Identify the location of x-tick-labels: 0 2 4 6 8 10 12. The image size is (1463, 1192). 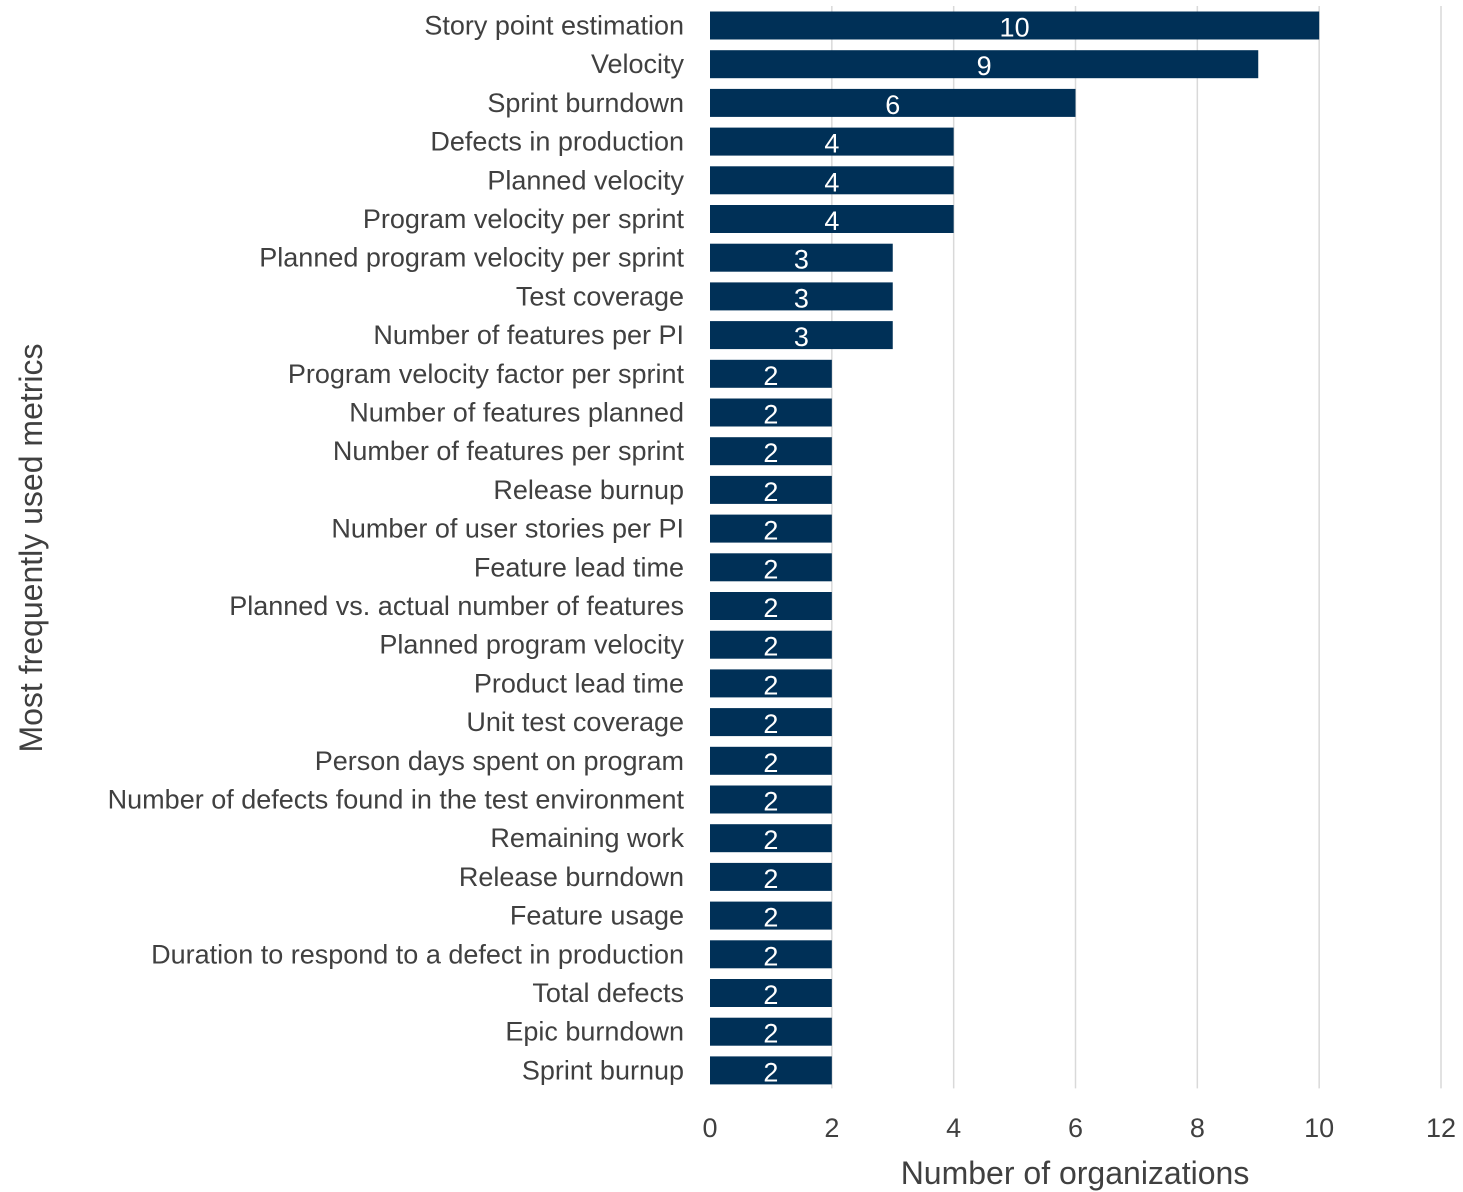
(1079, 1128).